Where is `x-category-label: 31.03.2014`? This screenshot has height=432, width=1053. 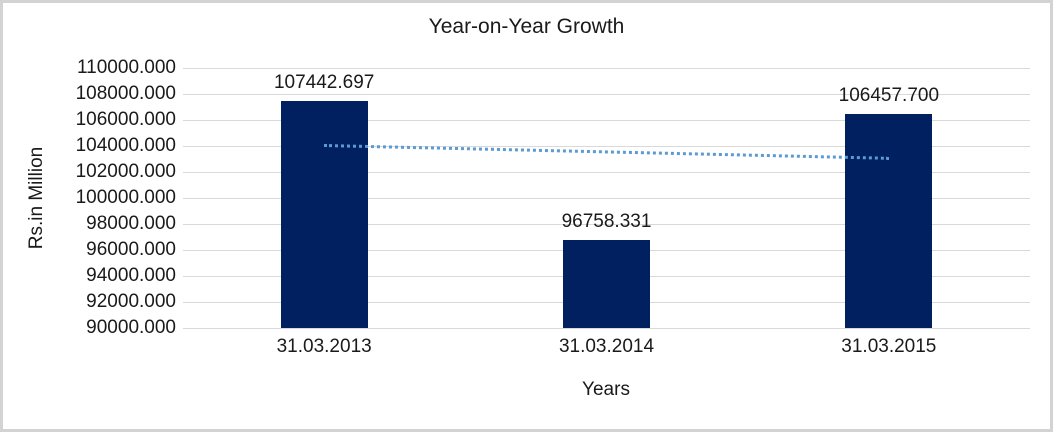 x-category-label: 31.03.2014 is located at coordinates (606, 346).